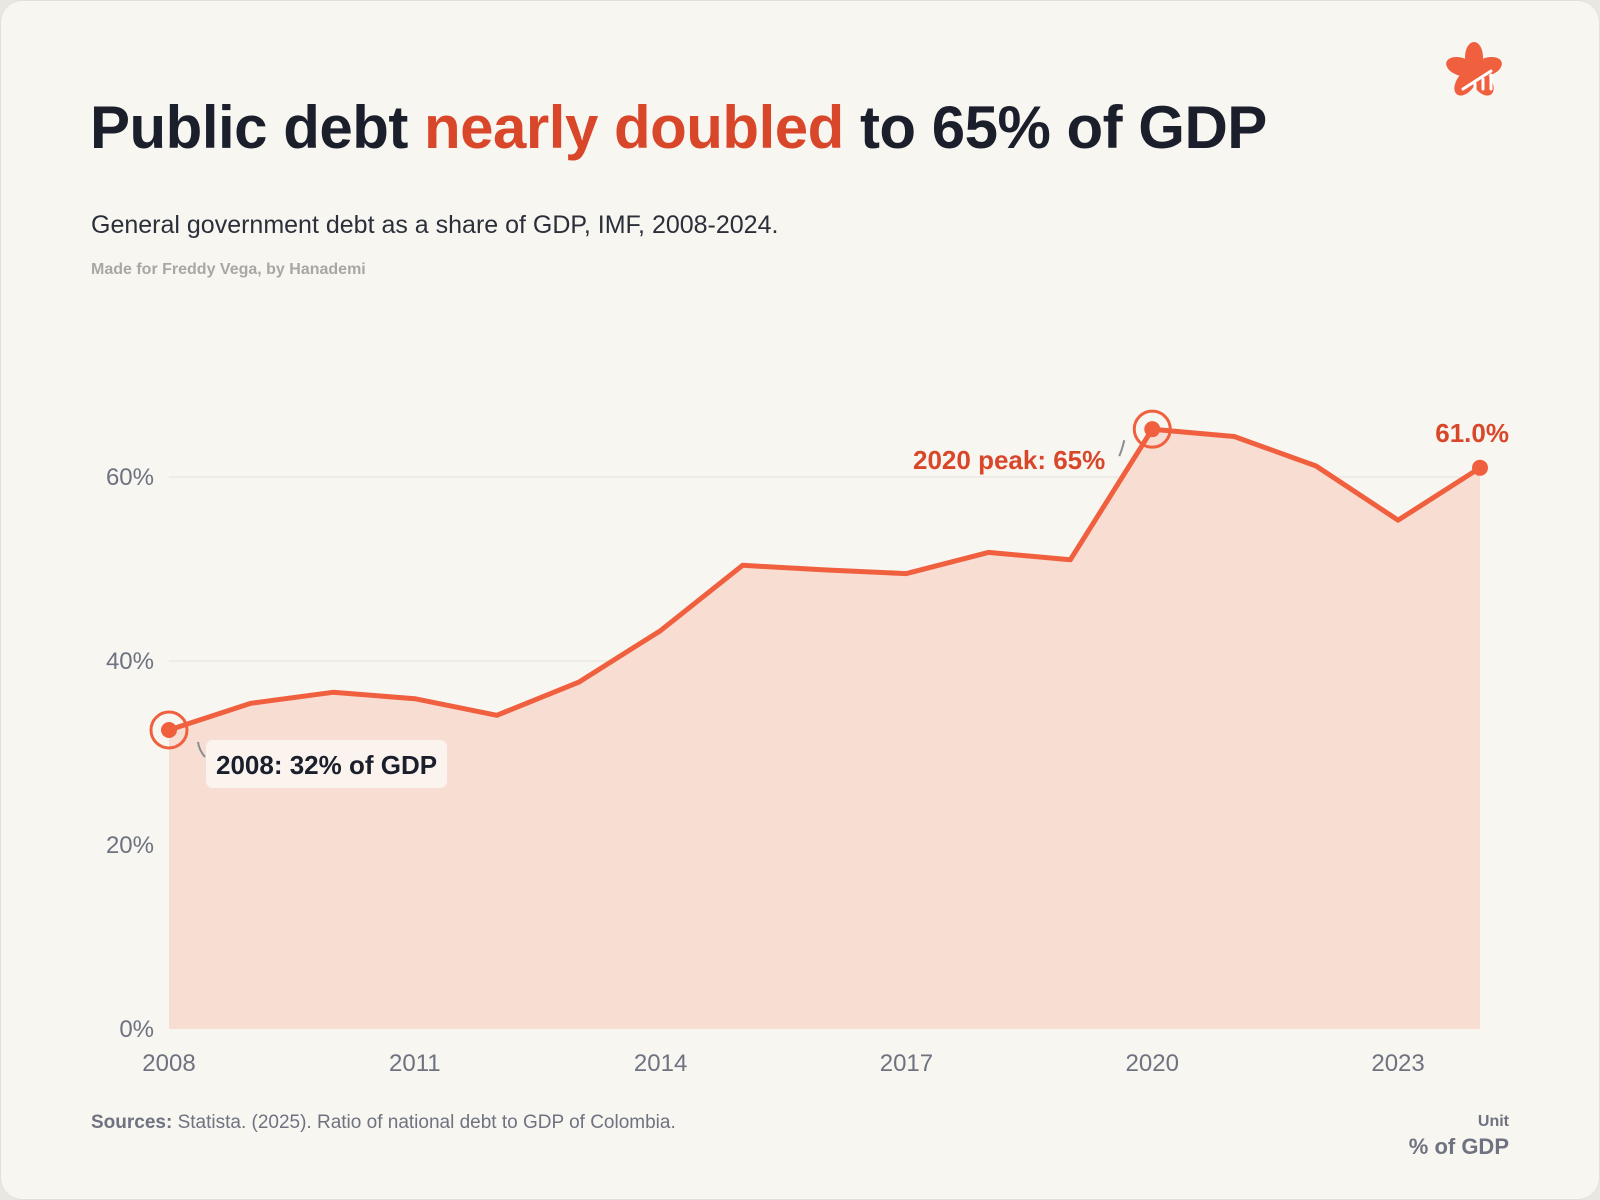 This screenshot has width=1600, height=1200. Describe the element at coordinates (1398, 520) in the screenshot. I see `data-point-2023` at that location.